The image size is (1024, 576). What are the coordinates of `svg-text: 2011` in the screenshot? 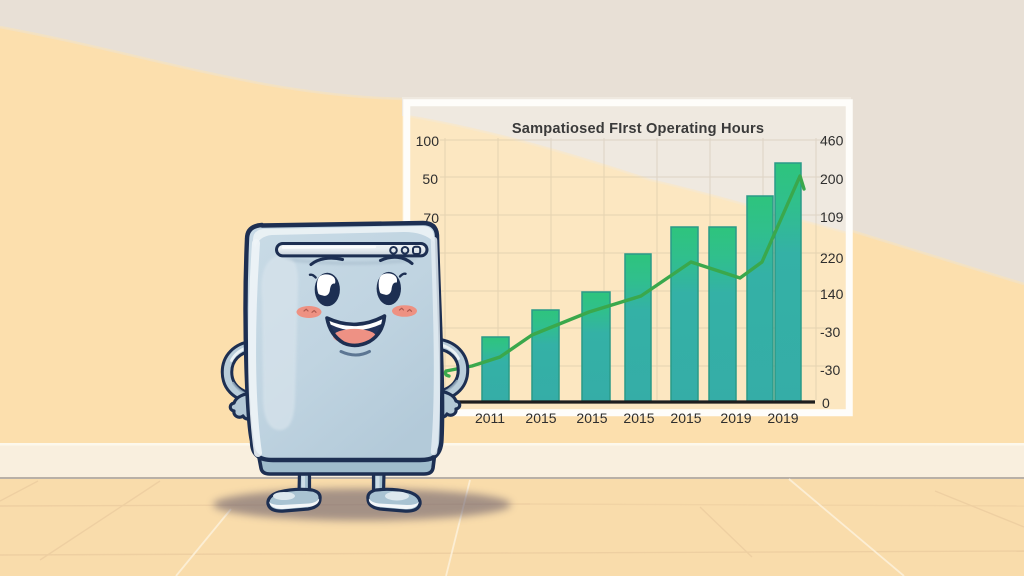 It's located at (490, 418).